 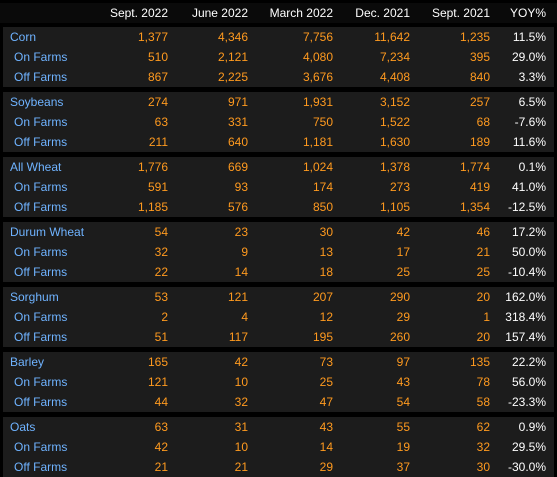 What do you see at coordinates (322, 207) in the screenshot?
I see `cell-march-2022: 850` at bounding box center [322, 207].